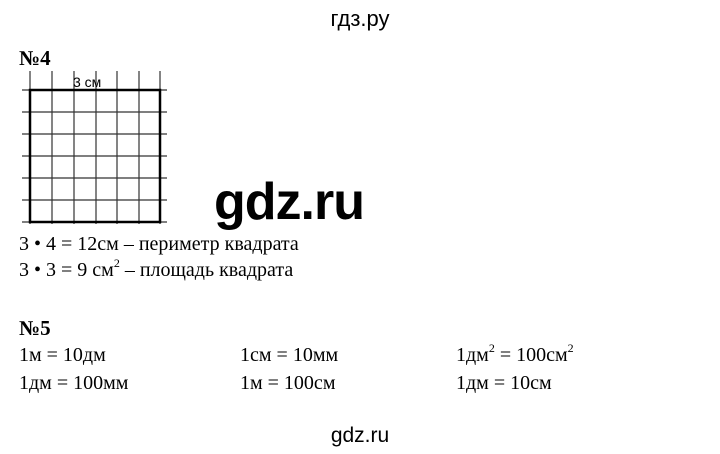  What do you see at coordinates (360, 18) in the screenshot?
I see `site-header: гдз.ру` at bounding box center [360, 18].